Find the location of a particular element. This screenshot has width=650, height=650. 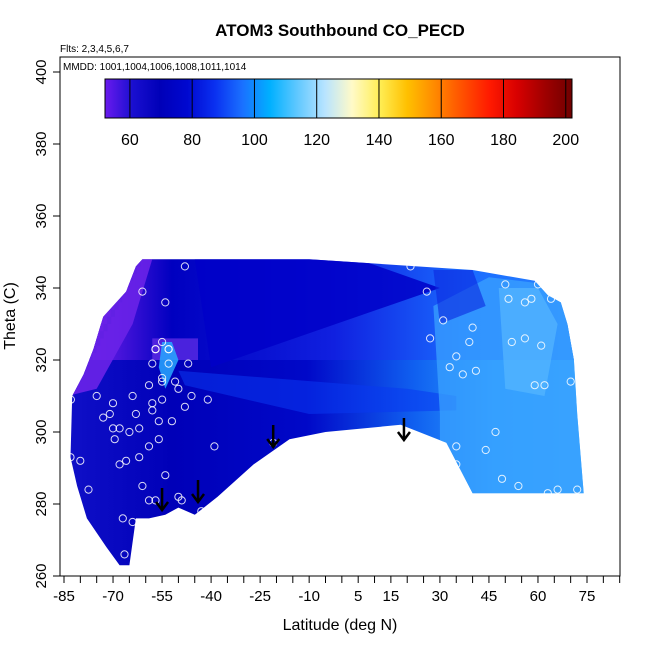

chart-title: ATOM3 Southbound CO_PECD is located at coordinates (340, 30).